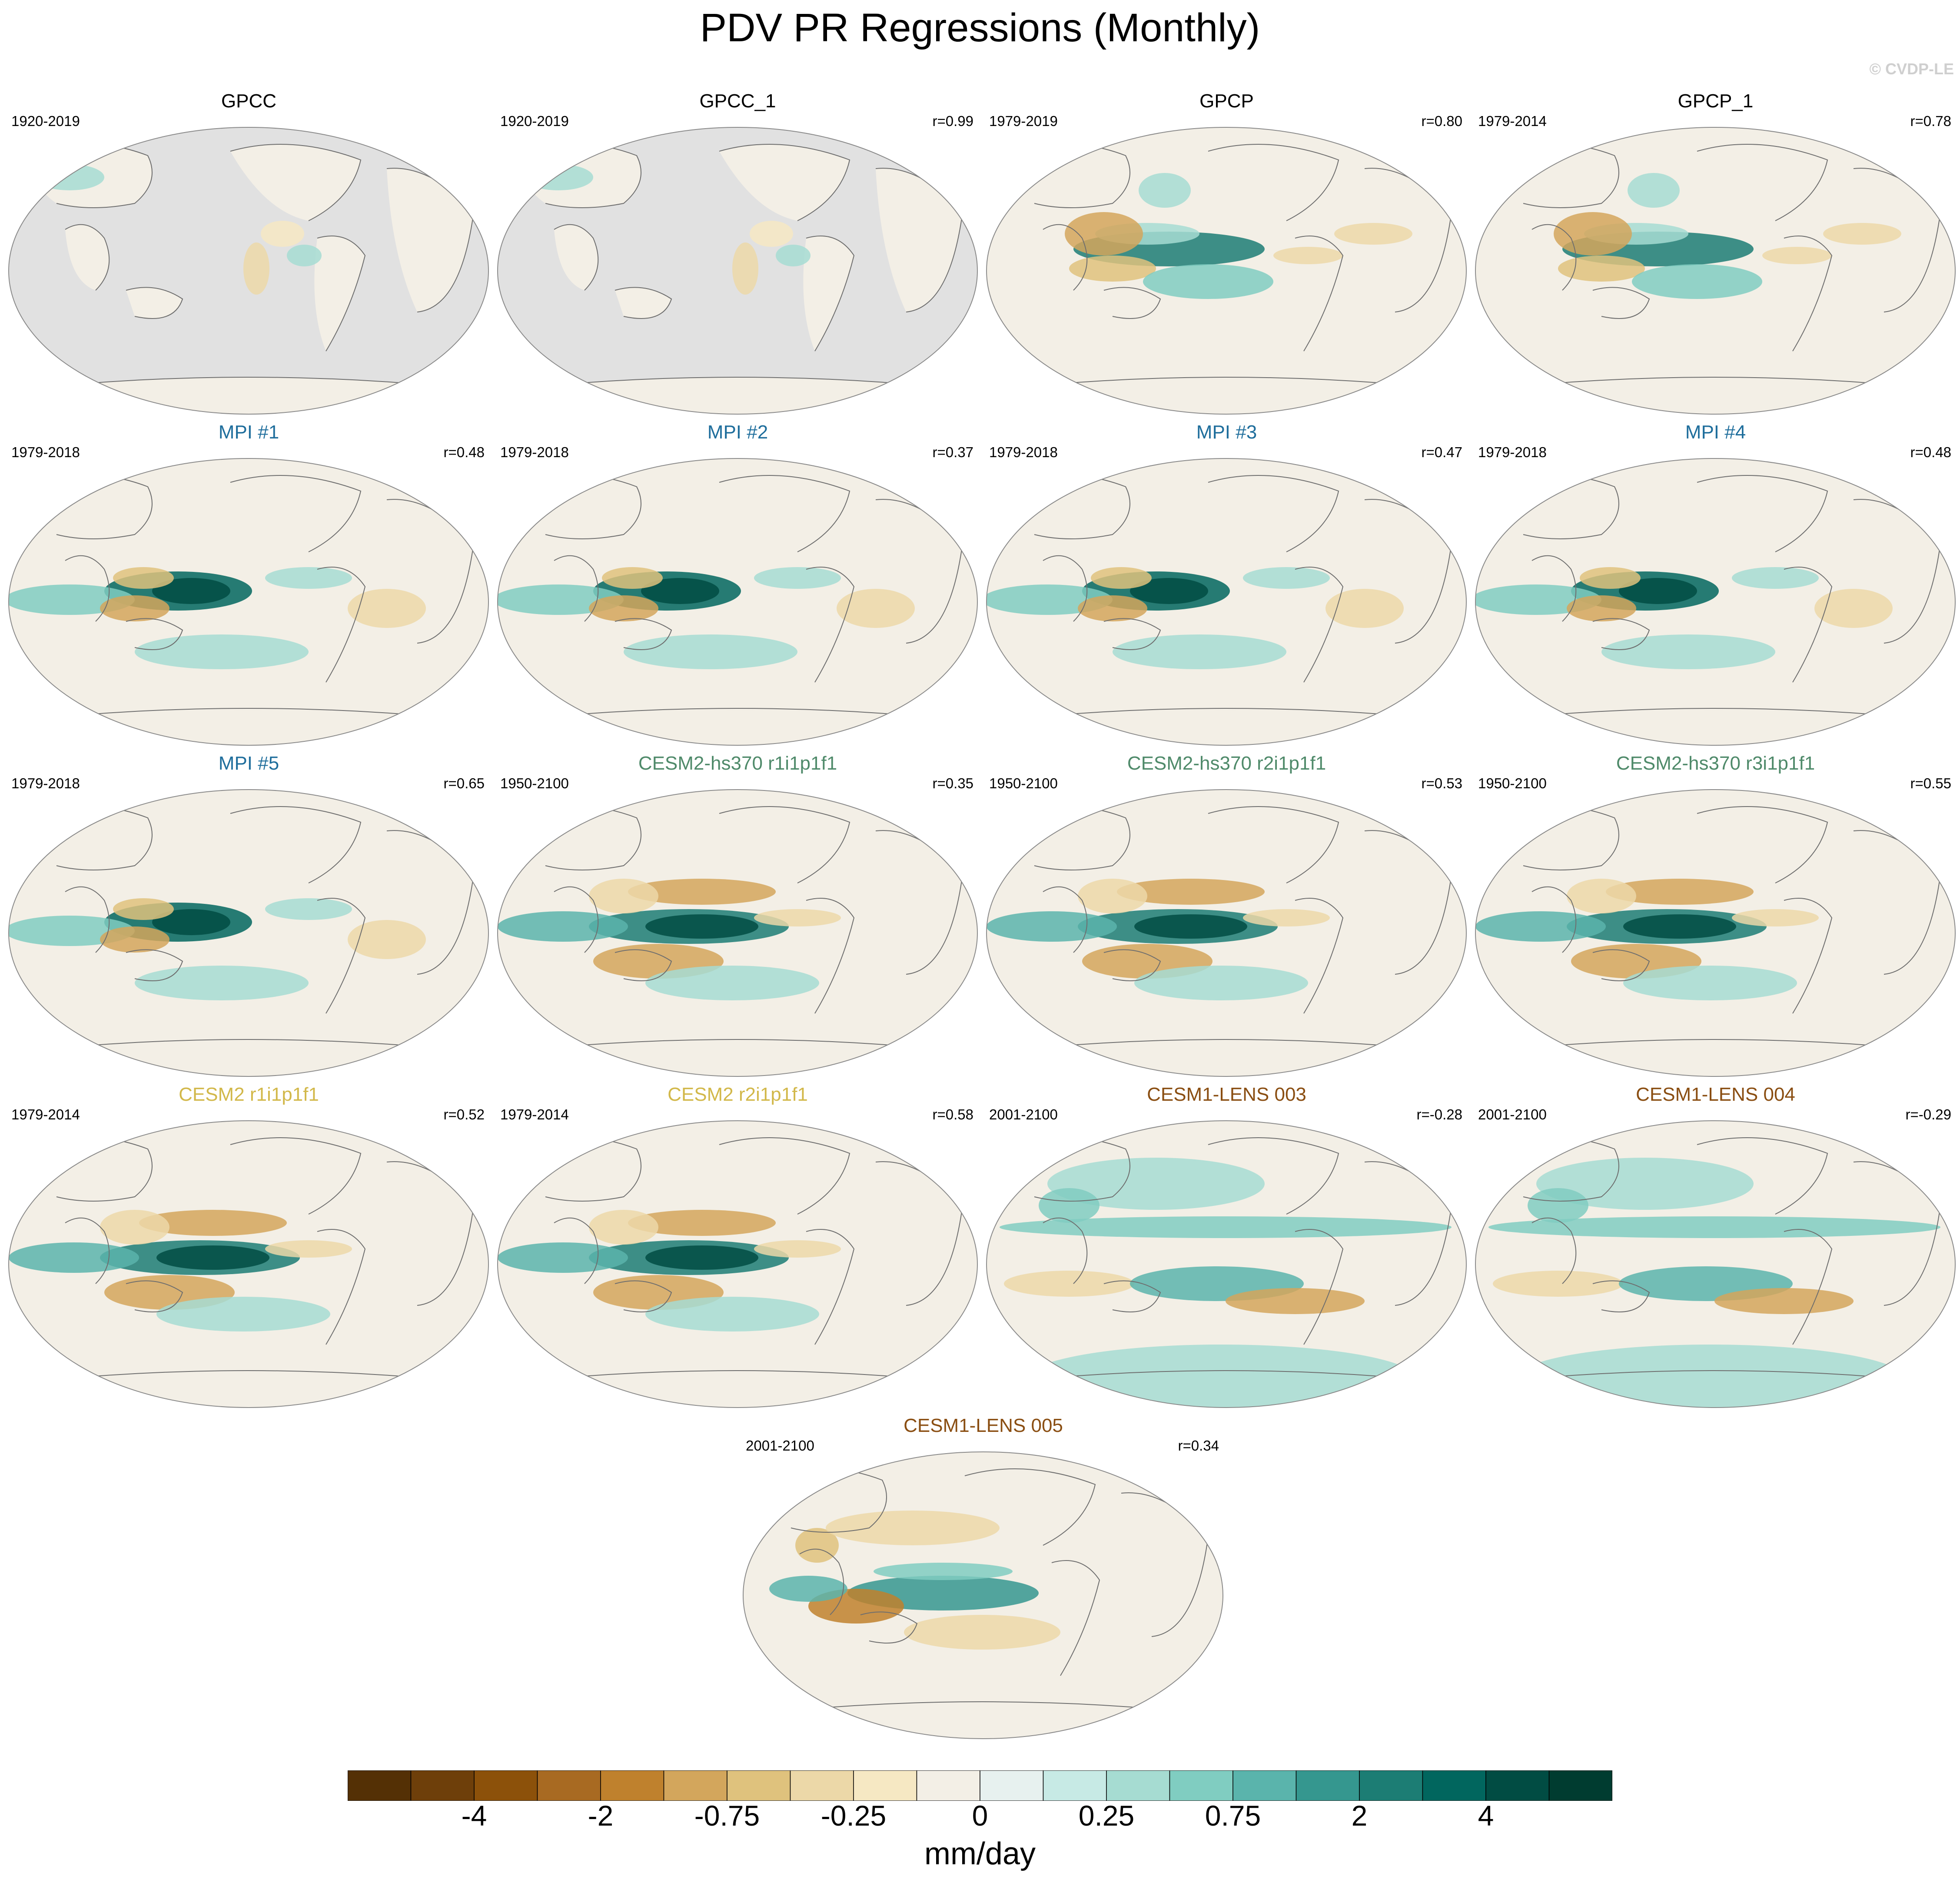 The image size is (1960, 1886). I want to click on panel-title: GPCC, so click(249, 101).